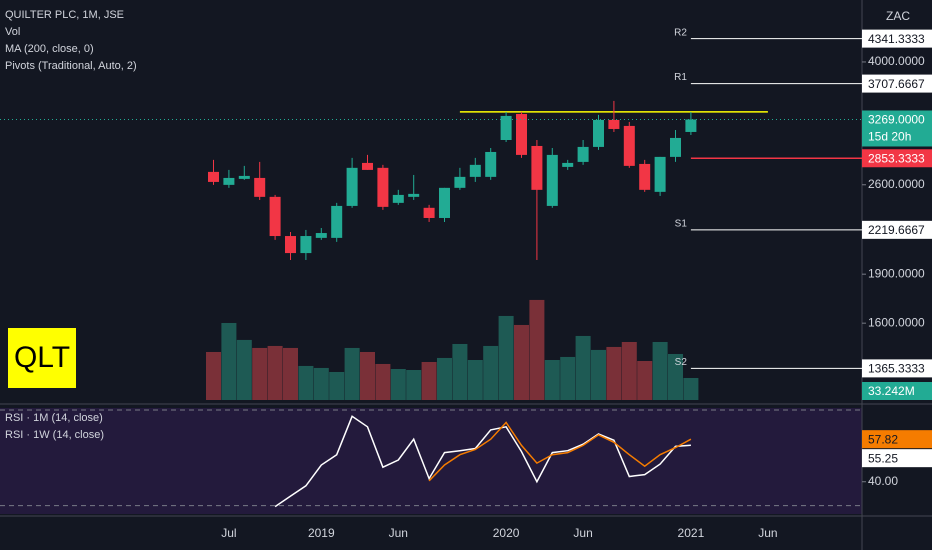 This screenshot has width=932, height=550. I want to click on rsi-legend: RSI · 1W (14, close), so click(54, 435).